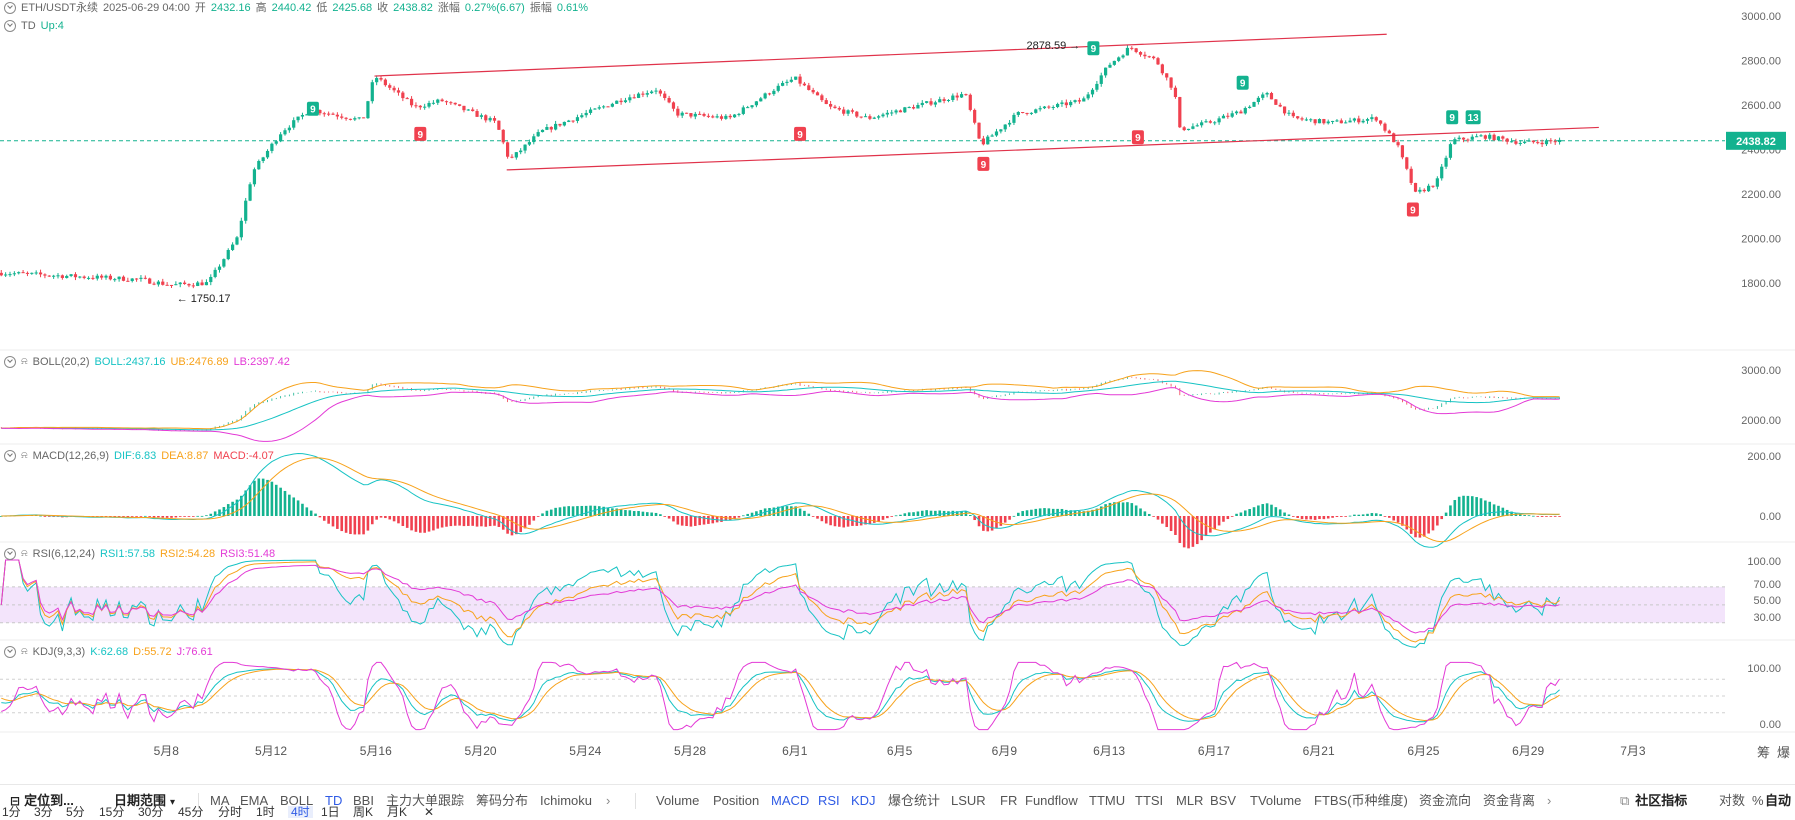 The image size is (1795, 820). Describe the element at coordinates (352, 8) in the screenshot. I see `low-value: 2425.68` at that location.